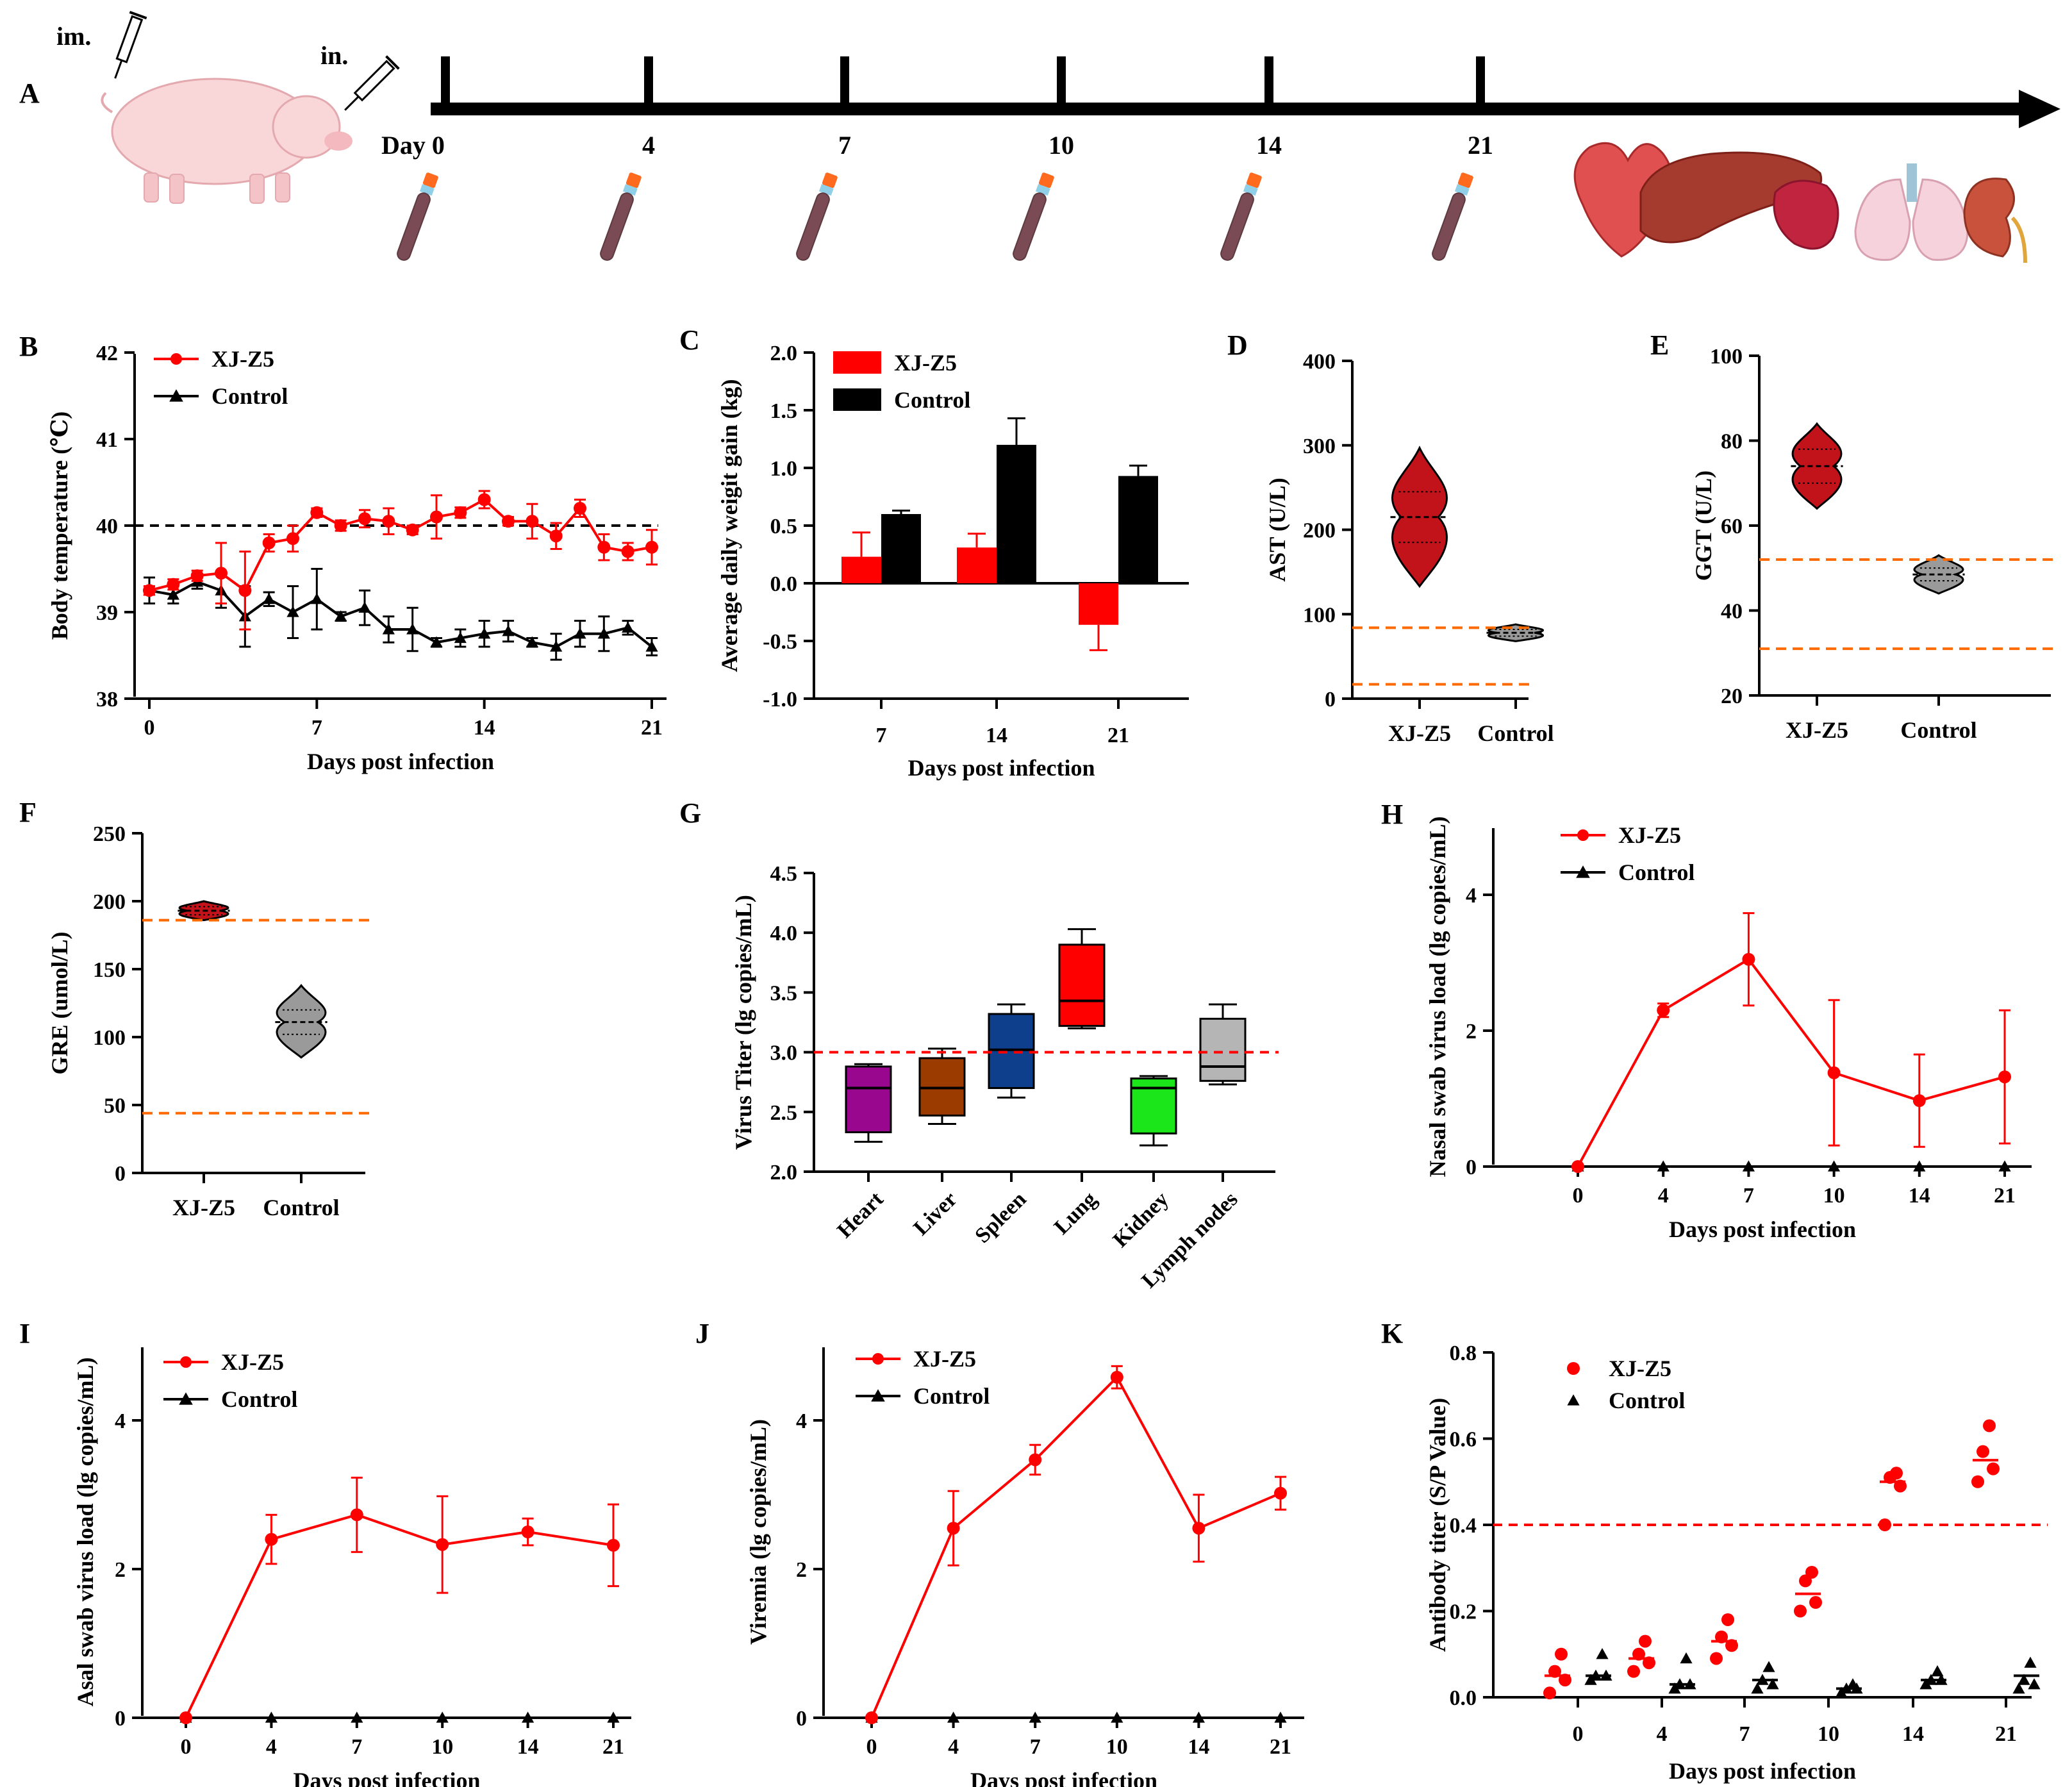 Image resolution: width=2072 pixels, height=1787 pixels. I want to click on lung-left, so click(1882, 219).